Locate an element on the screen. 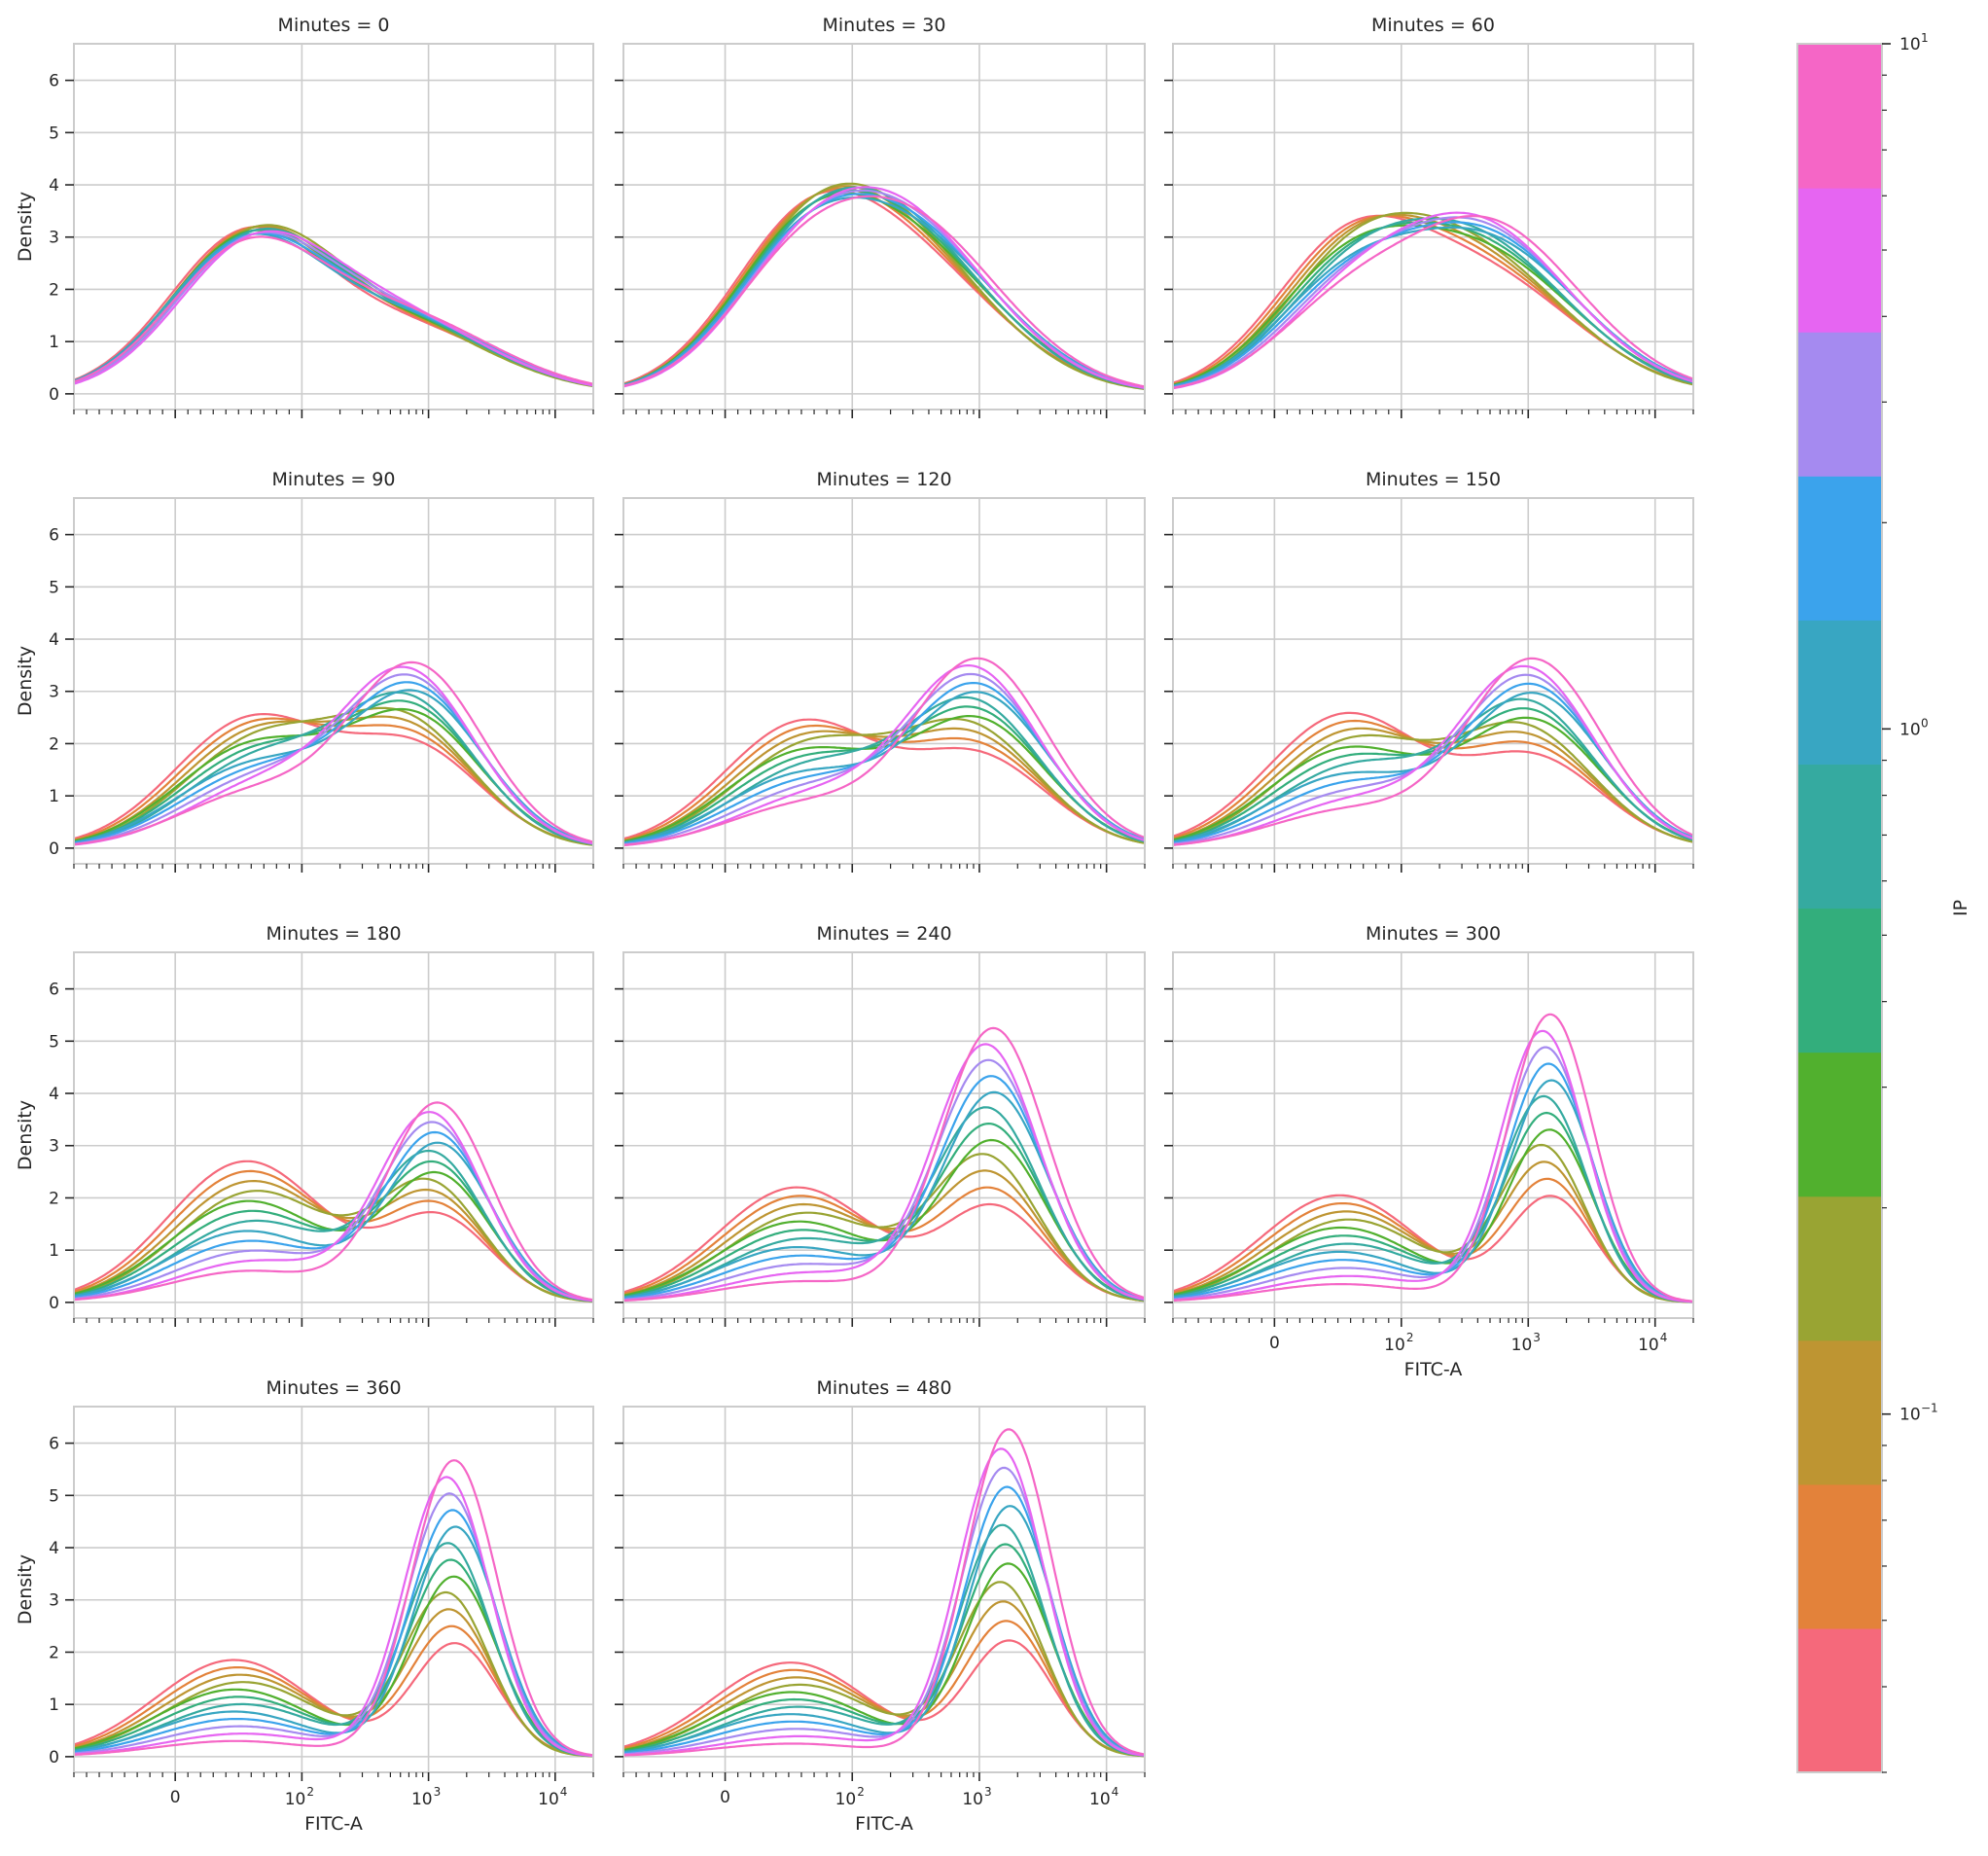 The image size is (1988, 1856). colorbar-tick-exp: 1 is located at coordinates (1925, 38).